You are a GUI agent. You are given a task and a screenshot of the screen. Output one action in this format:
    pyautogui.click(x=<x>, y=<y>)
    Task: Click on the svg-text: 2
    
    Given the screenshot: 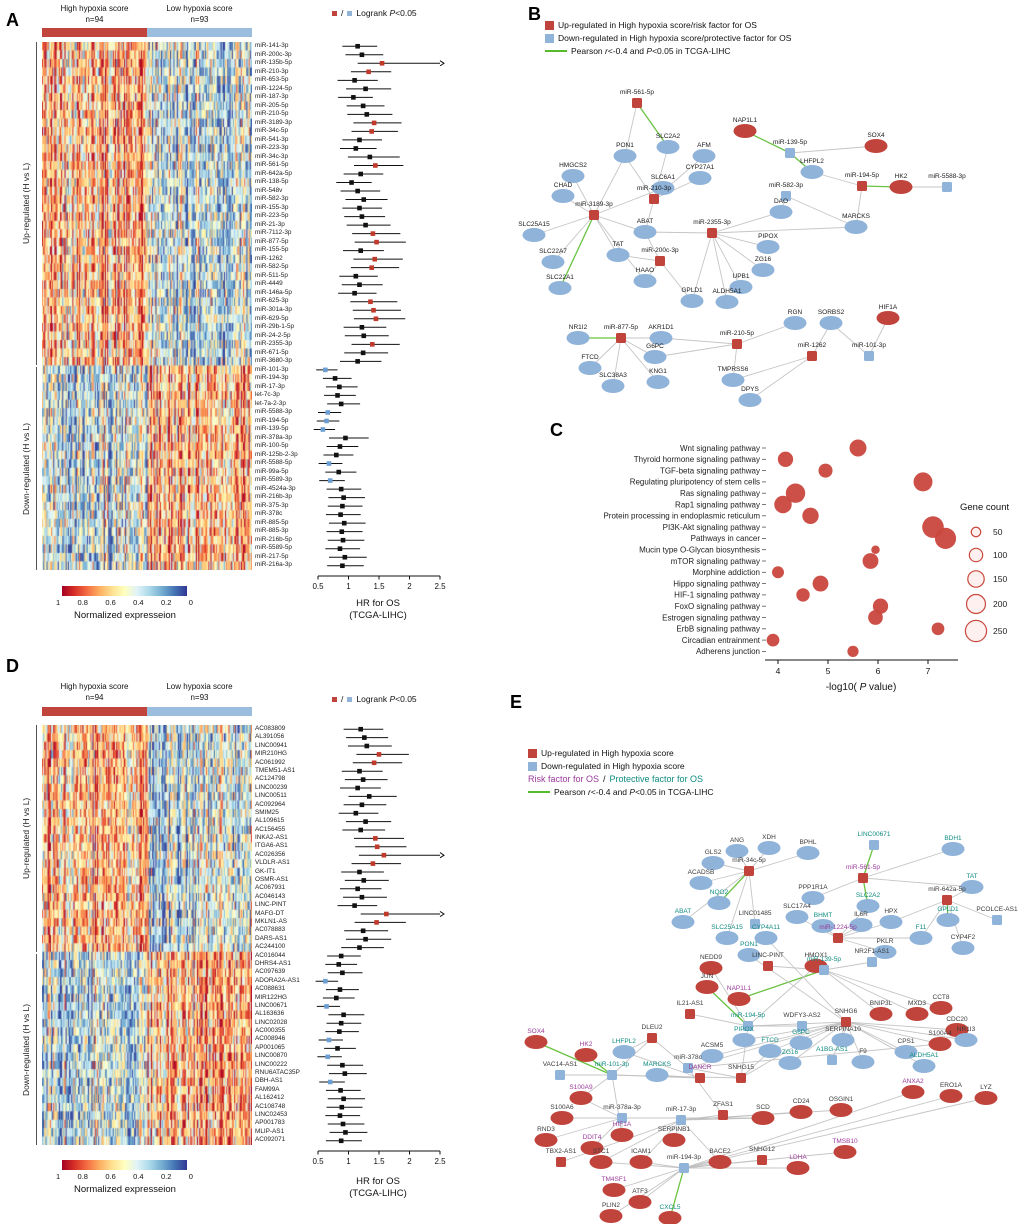 What is the action you would take?
    pyautogui.click(x=409, y=1161)
    